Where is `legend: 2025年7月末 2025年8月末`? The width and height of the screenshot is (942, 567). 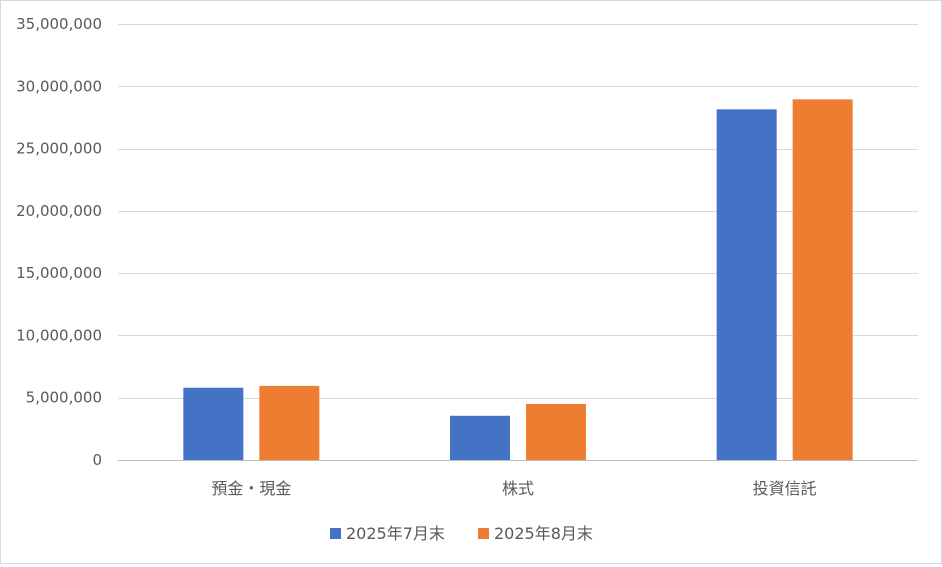
legend: 2025年7月末 2025年8月末 is located at coordinates (461, 533).